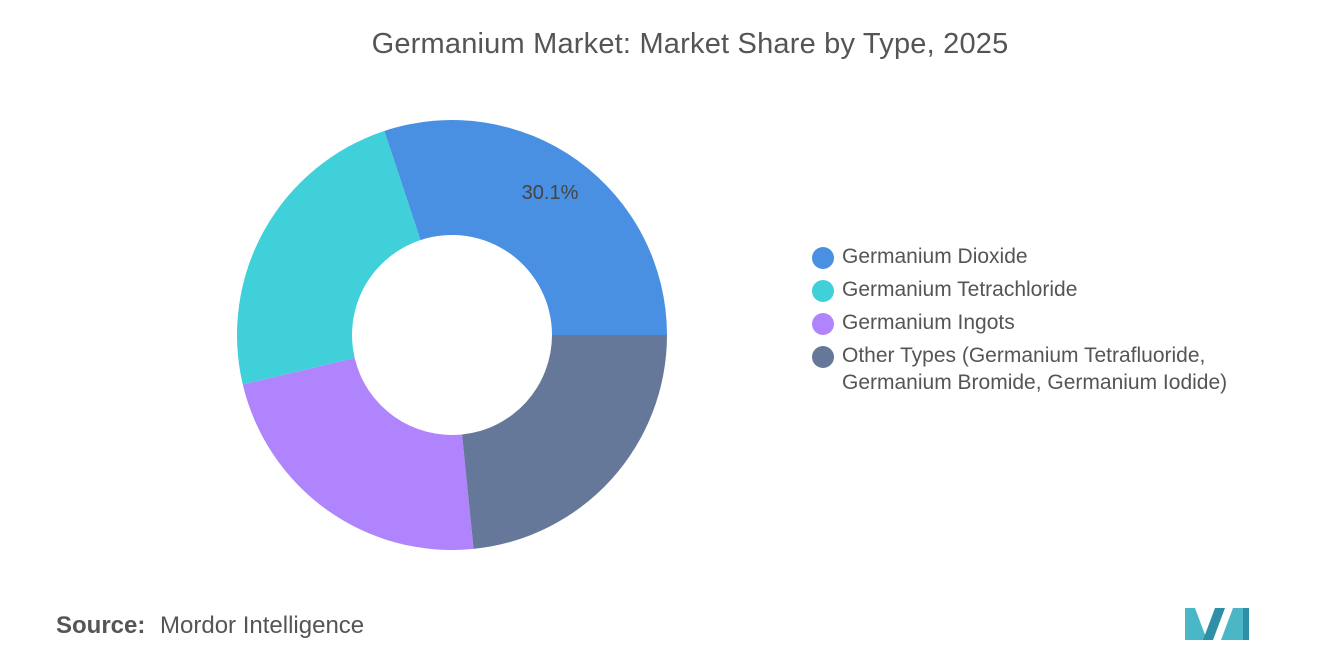 This screenshot has height=665, width=1320. Describe the element at coordinates (1196, 624) in the screenshot. I see `logo-shape-left` at that location.